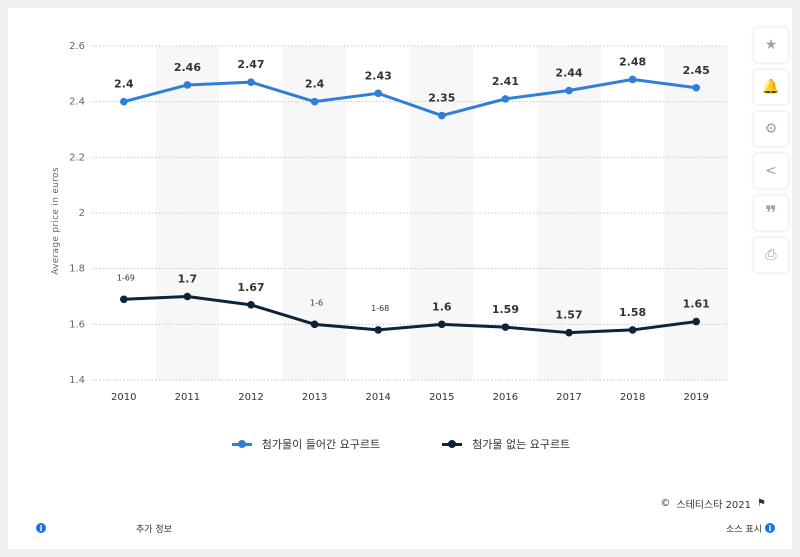 The image size is (800, 557). I want to click on data-label: 1-6, so click(316, 302).